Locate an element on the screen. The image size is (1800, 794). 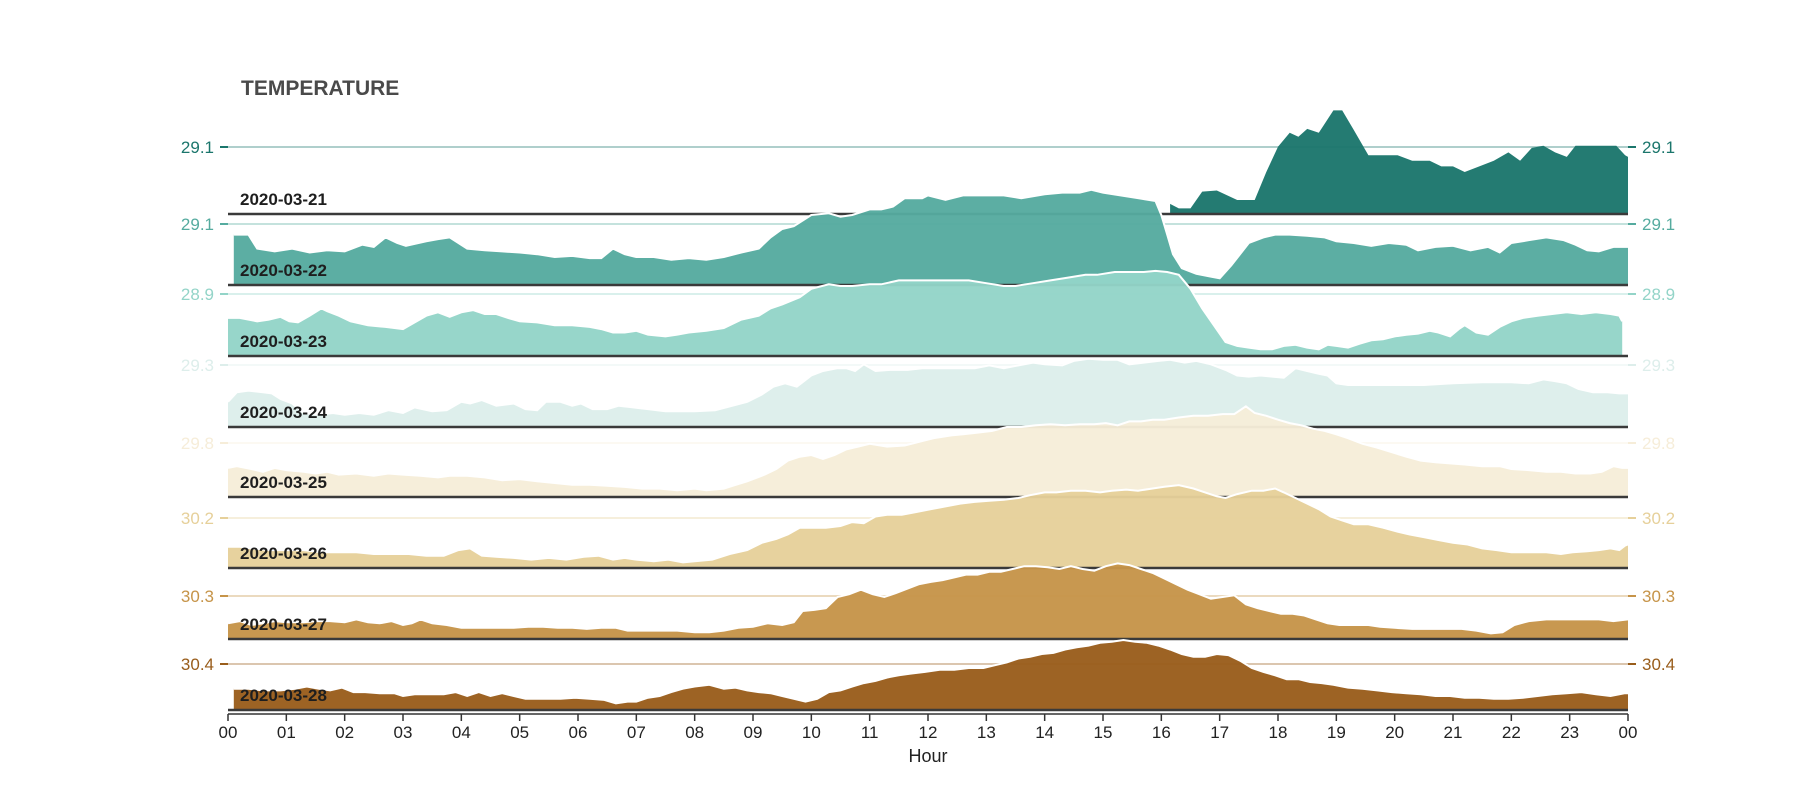
x-tick-label: 03 is located at coordinates (403, 732).